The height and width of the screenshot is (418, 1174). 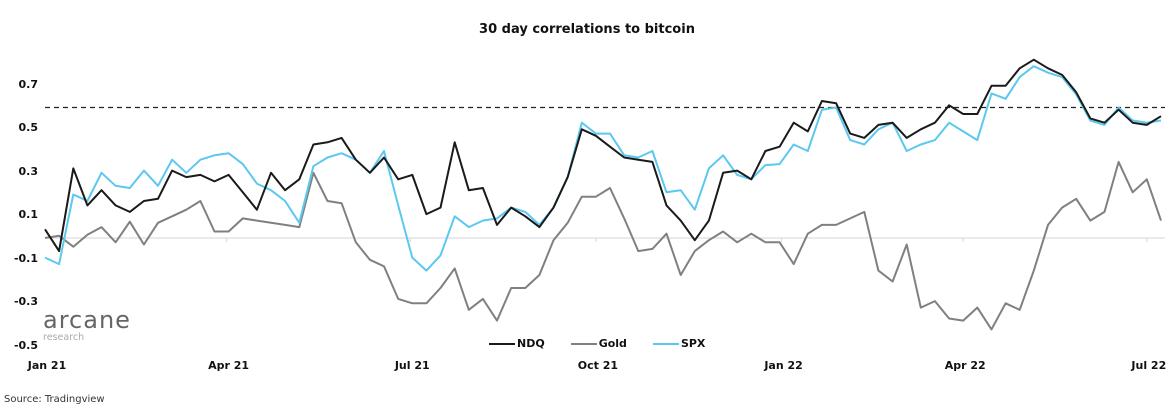 What do you see at coordinates (64, 337) in the screenshot?
I see `logo-subtitle: research` at bounding box center [64, 337].